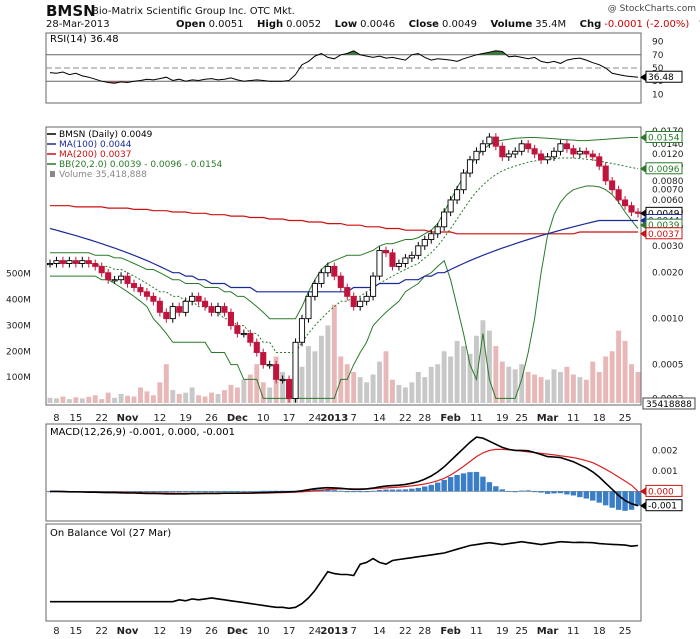 The image size is (700, 639). Describe the element at coordinates (651, 9) in the screenshot. I see `copyright-text: @ StockCharts.com` at that location.